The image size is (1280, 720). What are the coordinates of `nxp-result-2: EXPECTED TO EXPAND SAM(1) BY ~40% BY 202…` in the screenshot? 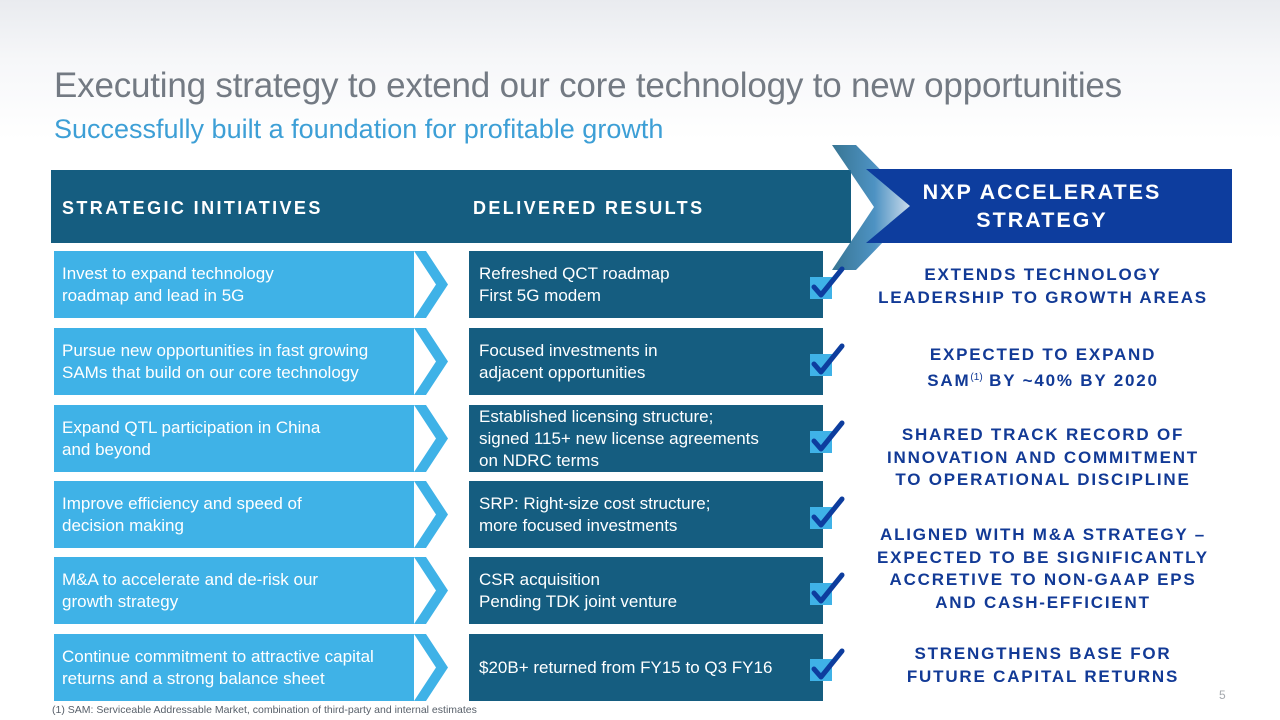 It's located at (1043, 367).